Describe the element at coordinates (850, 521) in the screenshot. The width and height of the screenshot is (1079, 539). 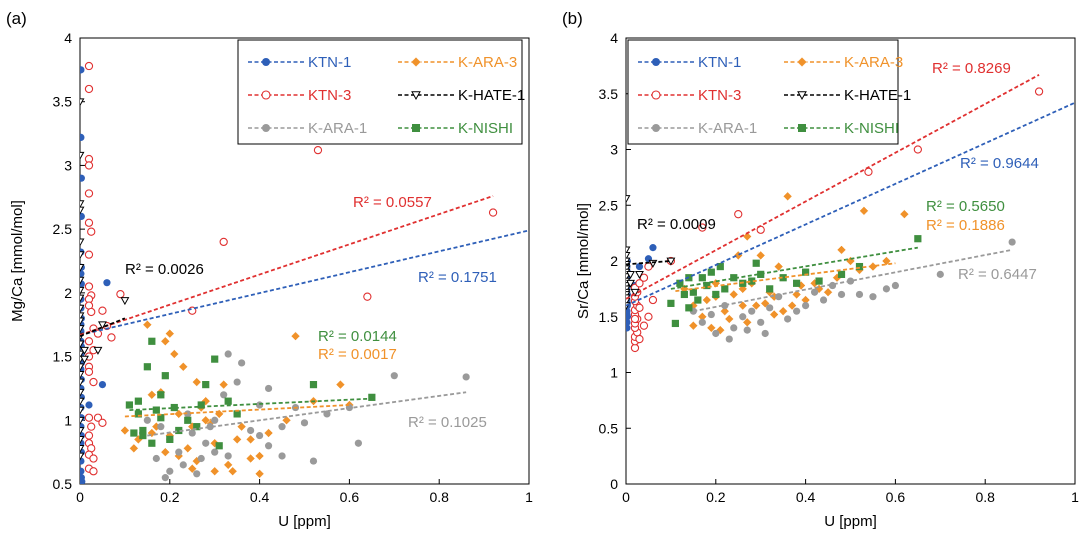
I see `x-axis-label: U [ppm]` at that location.